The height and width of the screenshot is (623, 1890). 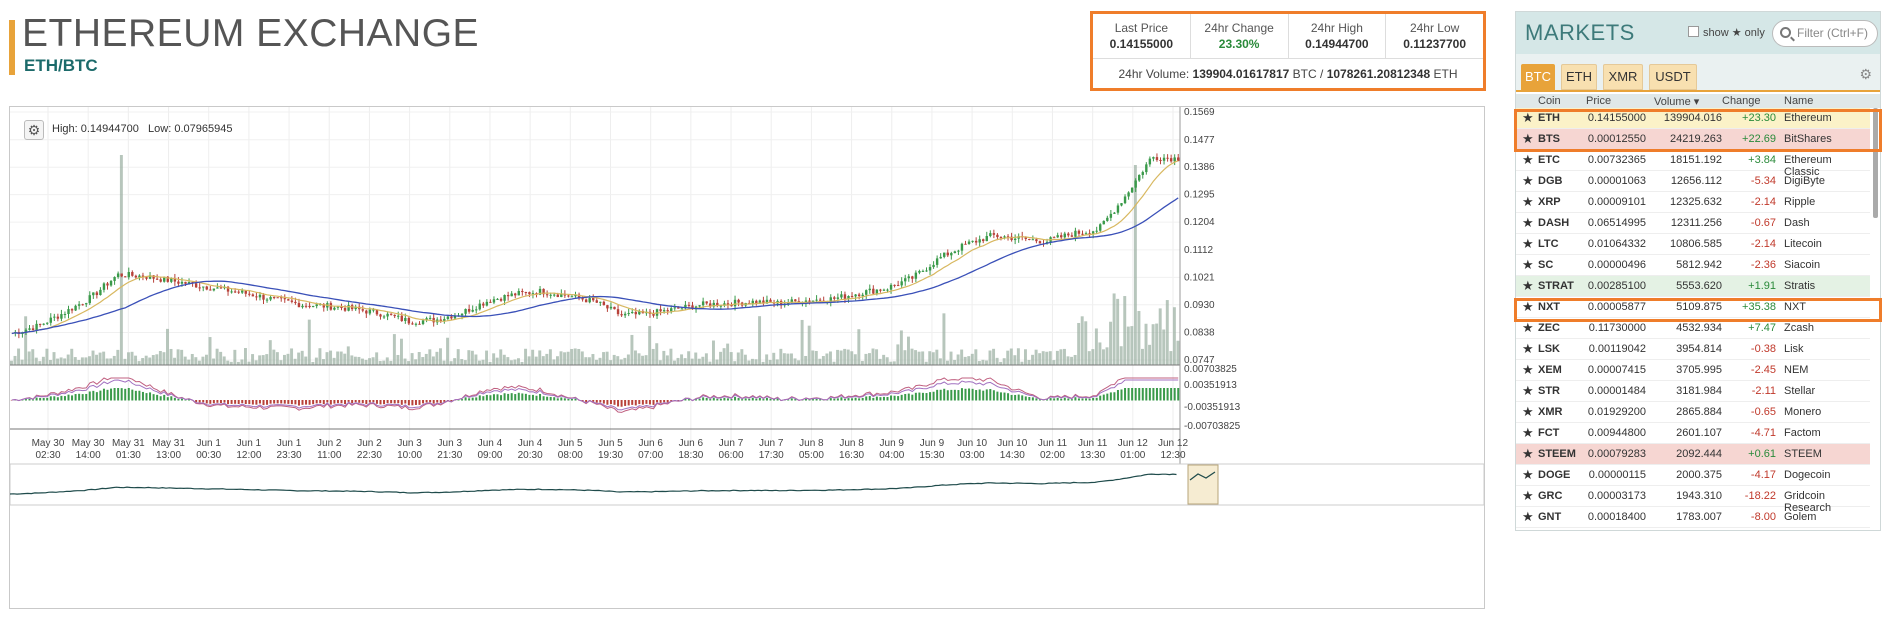 What do you see at coordinates (47, 455) in the screenshot?
I see `x-tick-time: 02:30` at bounding box center [47, 455].